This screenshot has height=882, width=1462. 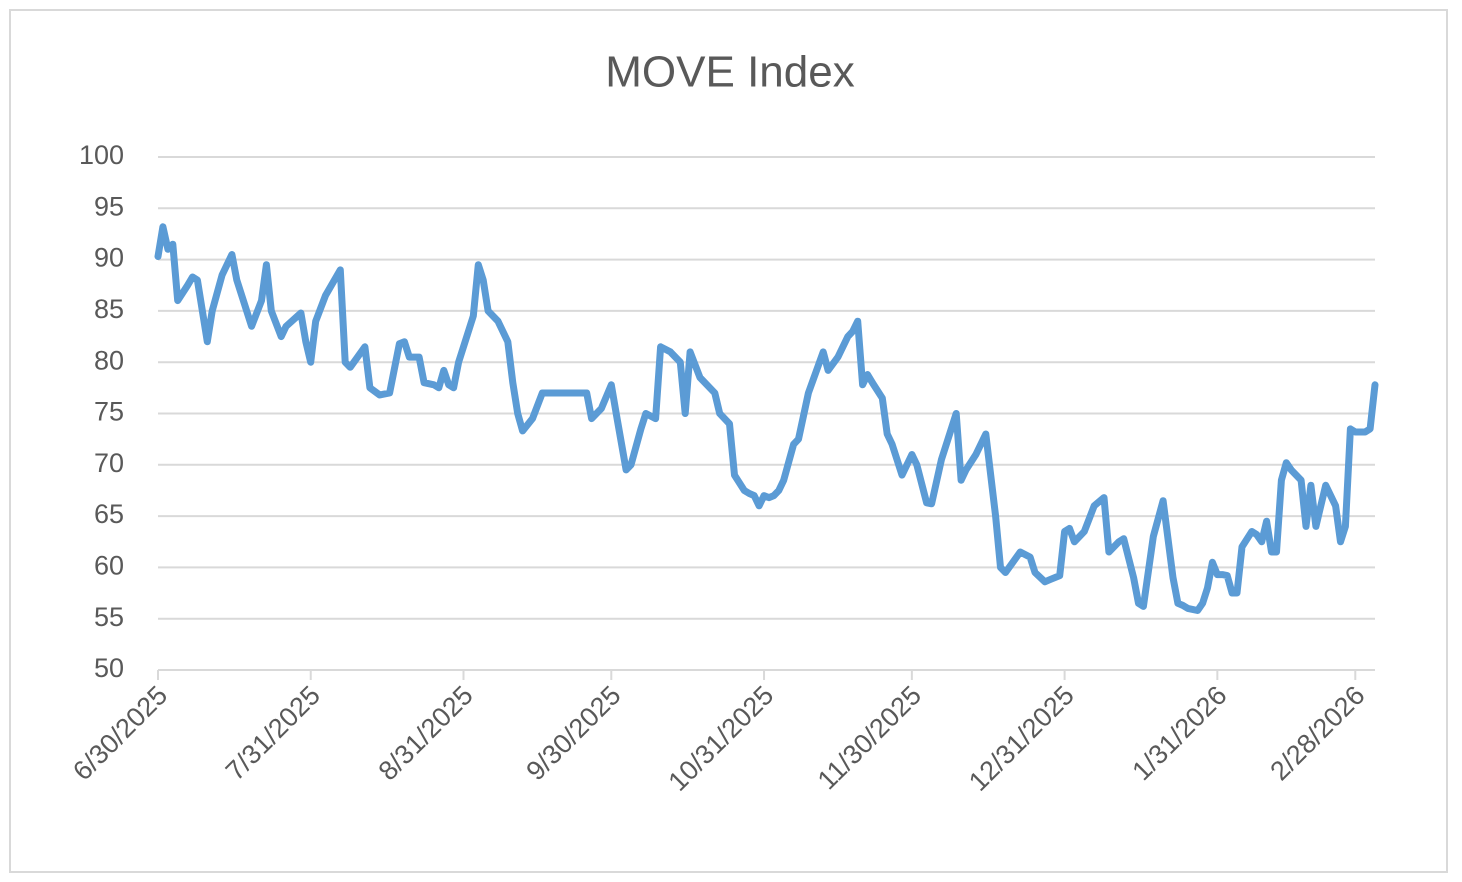 What do you see at coordinates (109, 668) in the screenshot?
I see `y-tick-label: 50` at bounding box center [109, 668].